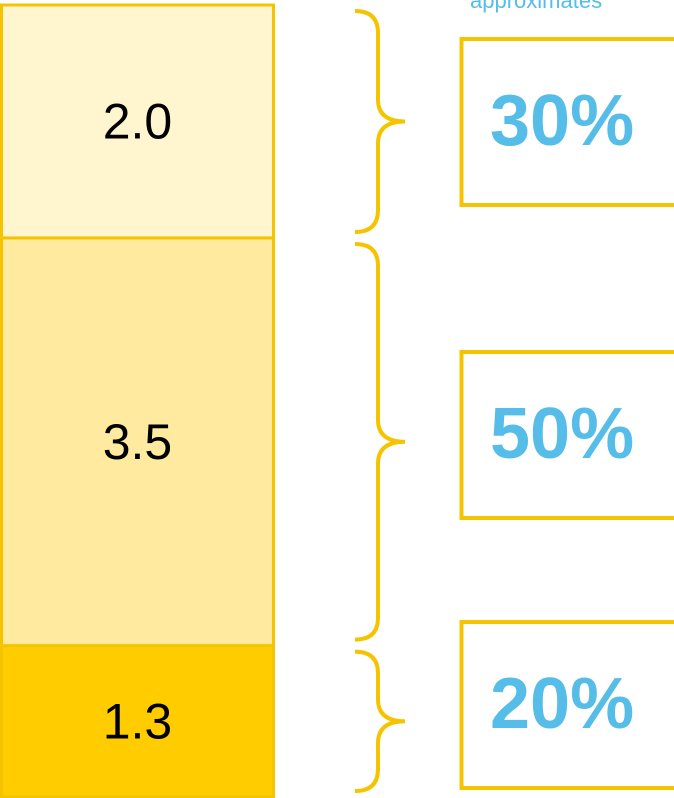 Image resolution: width=674 pixels, height=798 pixels. I want to click on segment-label: 3.5, so click(138, 442).